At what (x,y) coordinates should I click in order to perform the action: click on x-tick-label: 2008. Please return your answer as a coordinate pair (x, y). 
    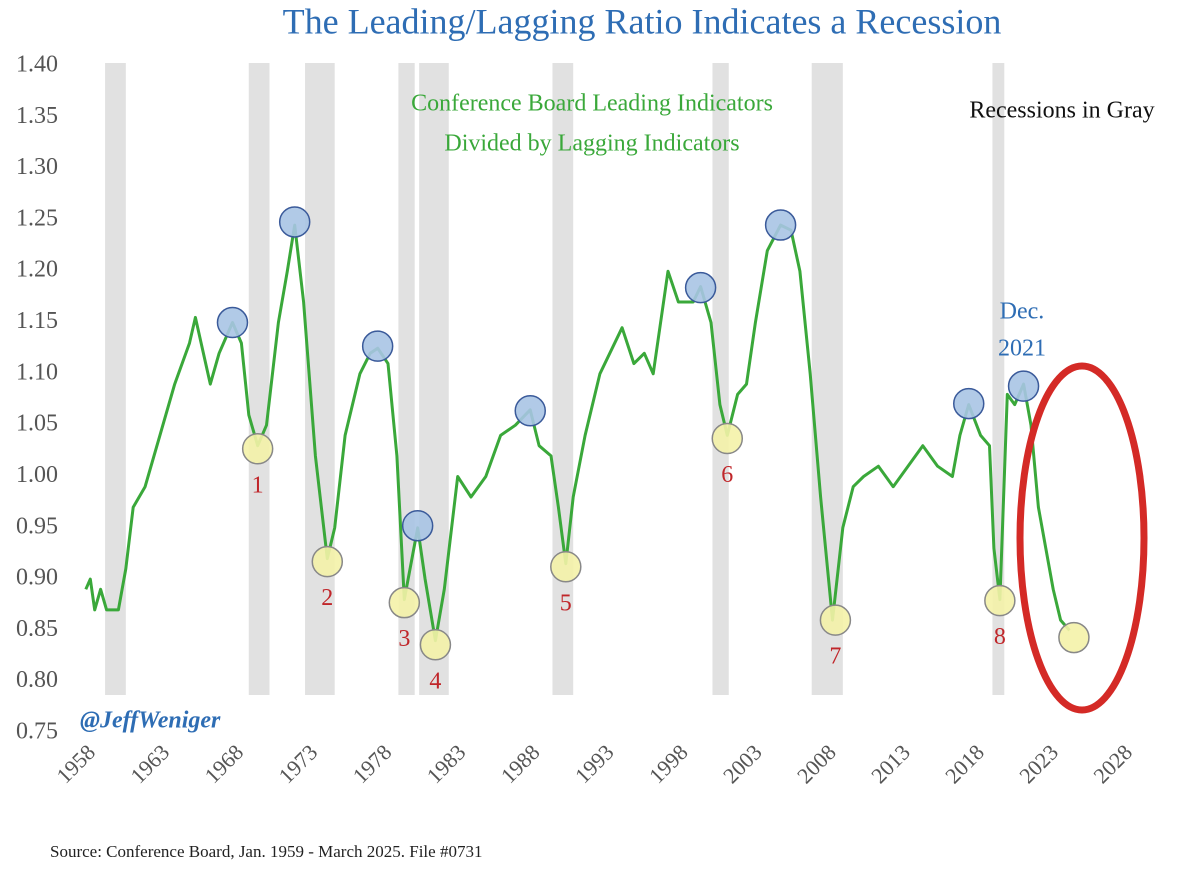
    Looking at the image, I should click on (816, 763).